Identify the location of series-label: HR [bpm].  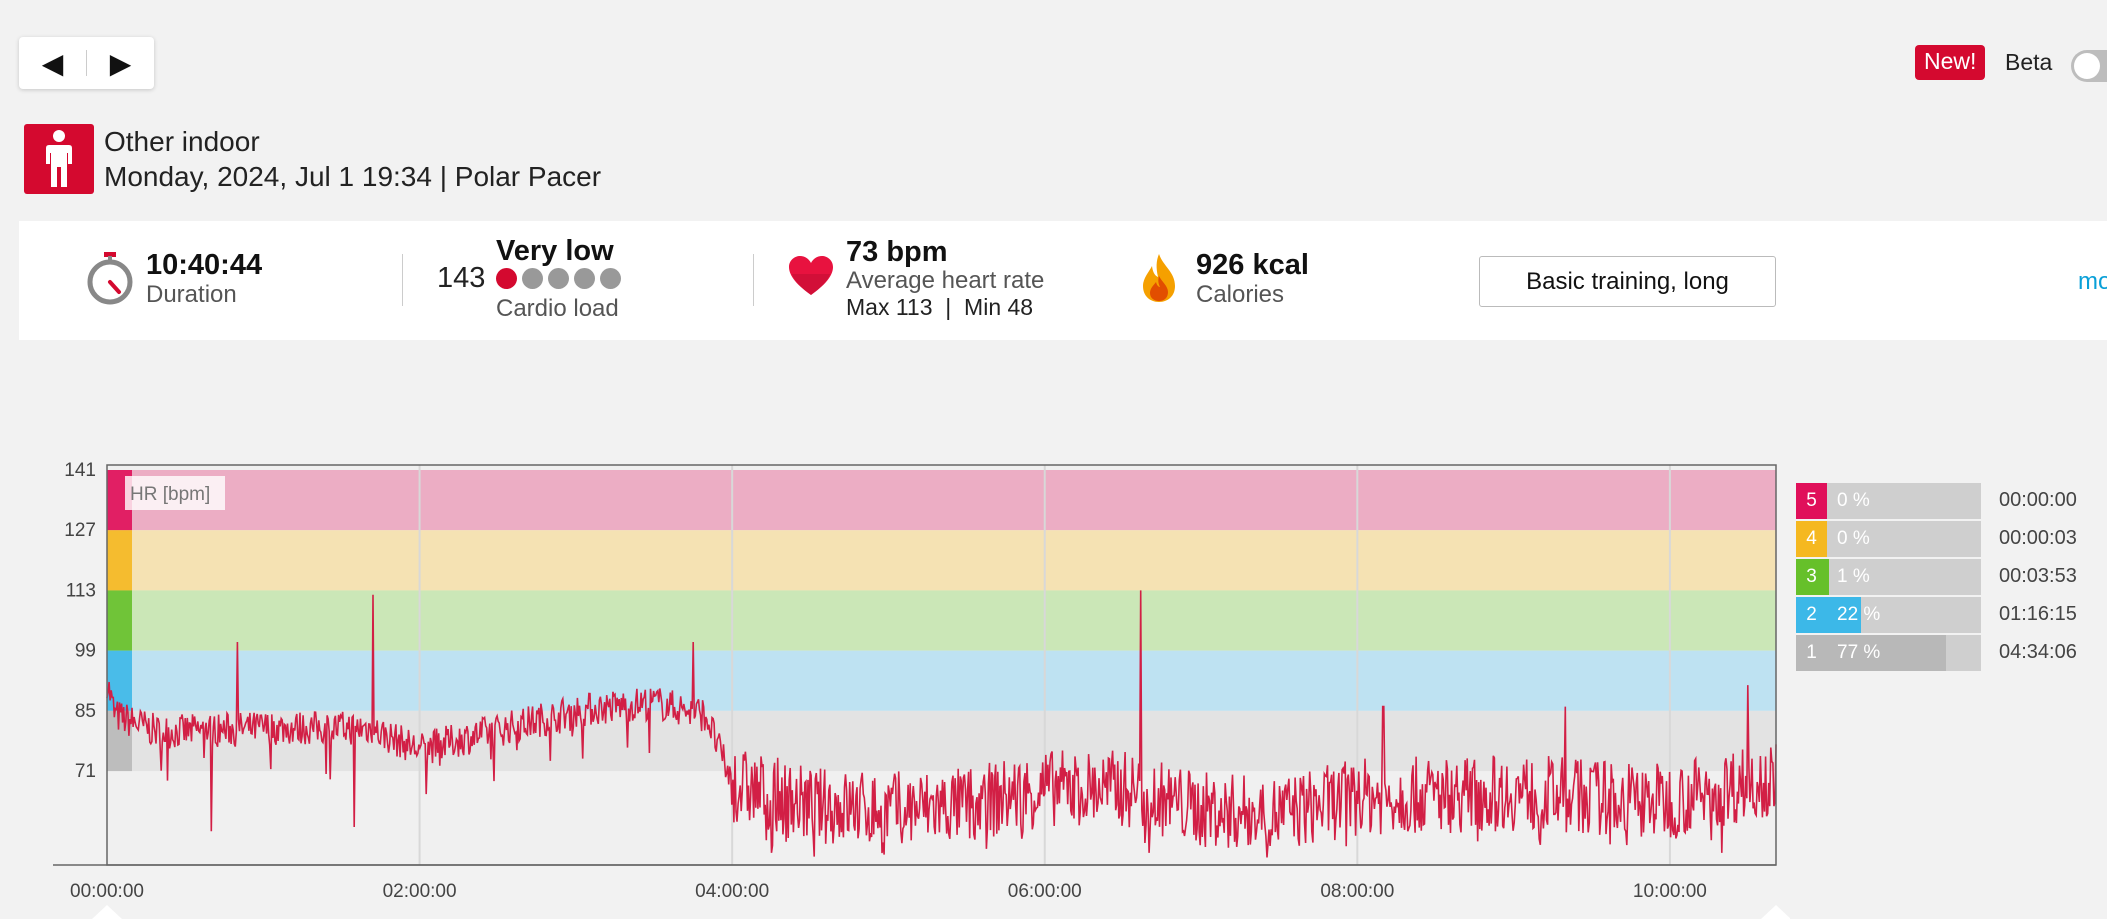
(170, 494).